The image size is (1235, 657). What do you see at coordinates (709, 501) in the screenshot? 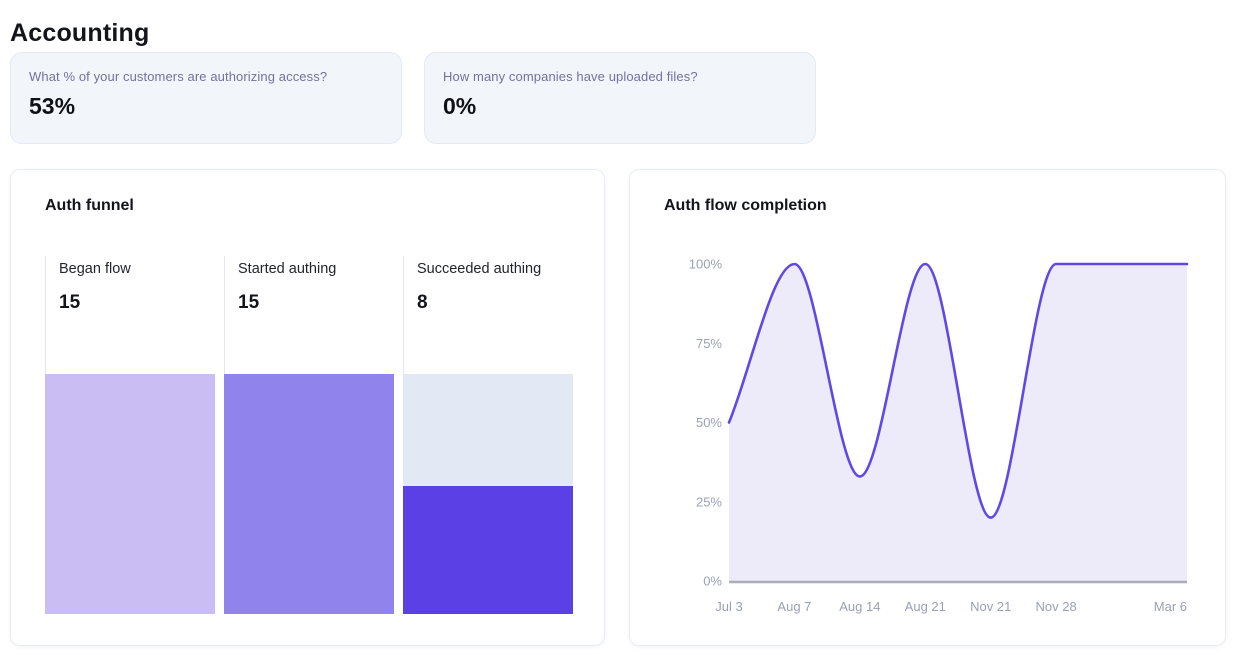
I see `y-tick-label: 25%` at bounding box center [709, 501].